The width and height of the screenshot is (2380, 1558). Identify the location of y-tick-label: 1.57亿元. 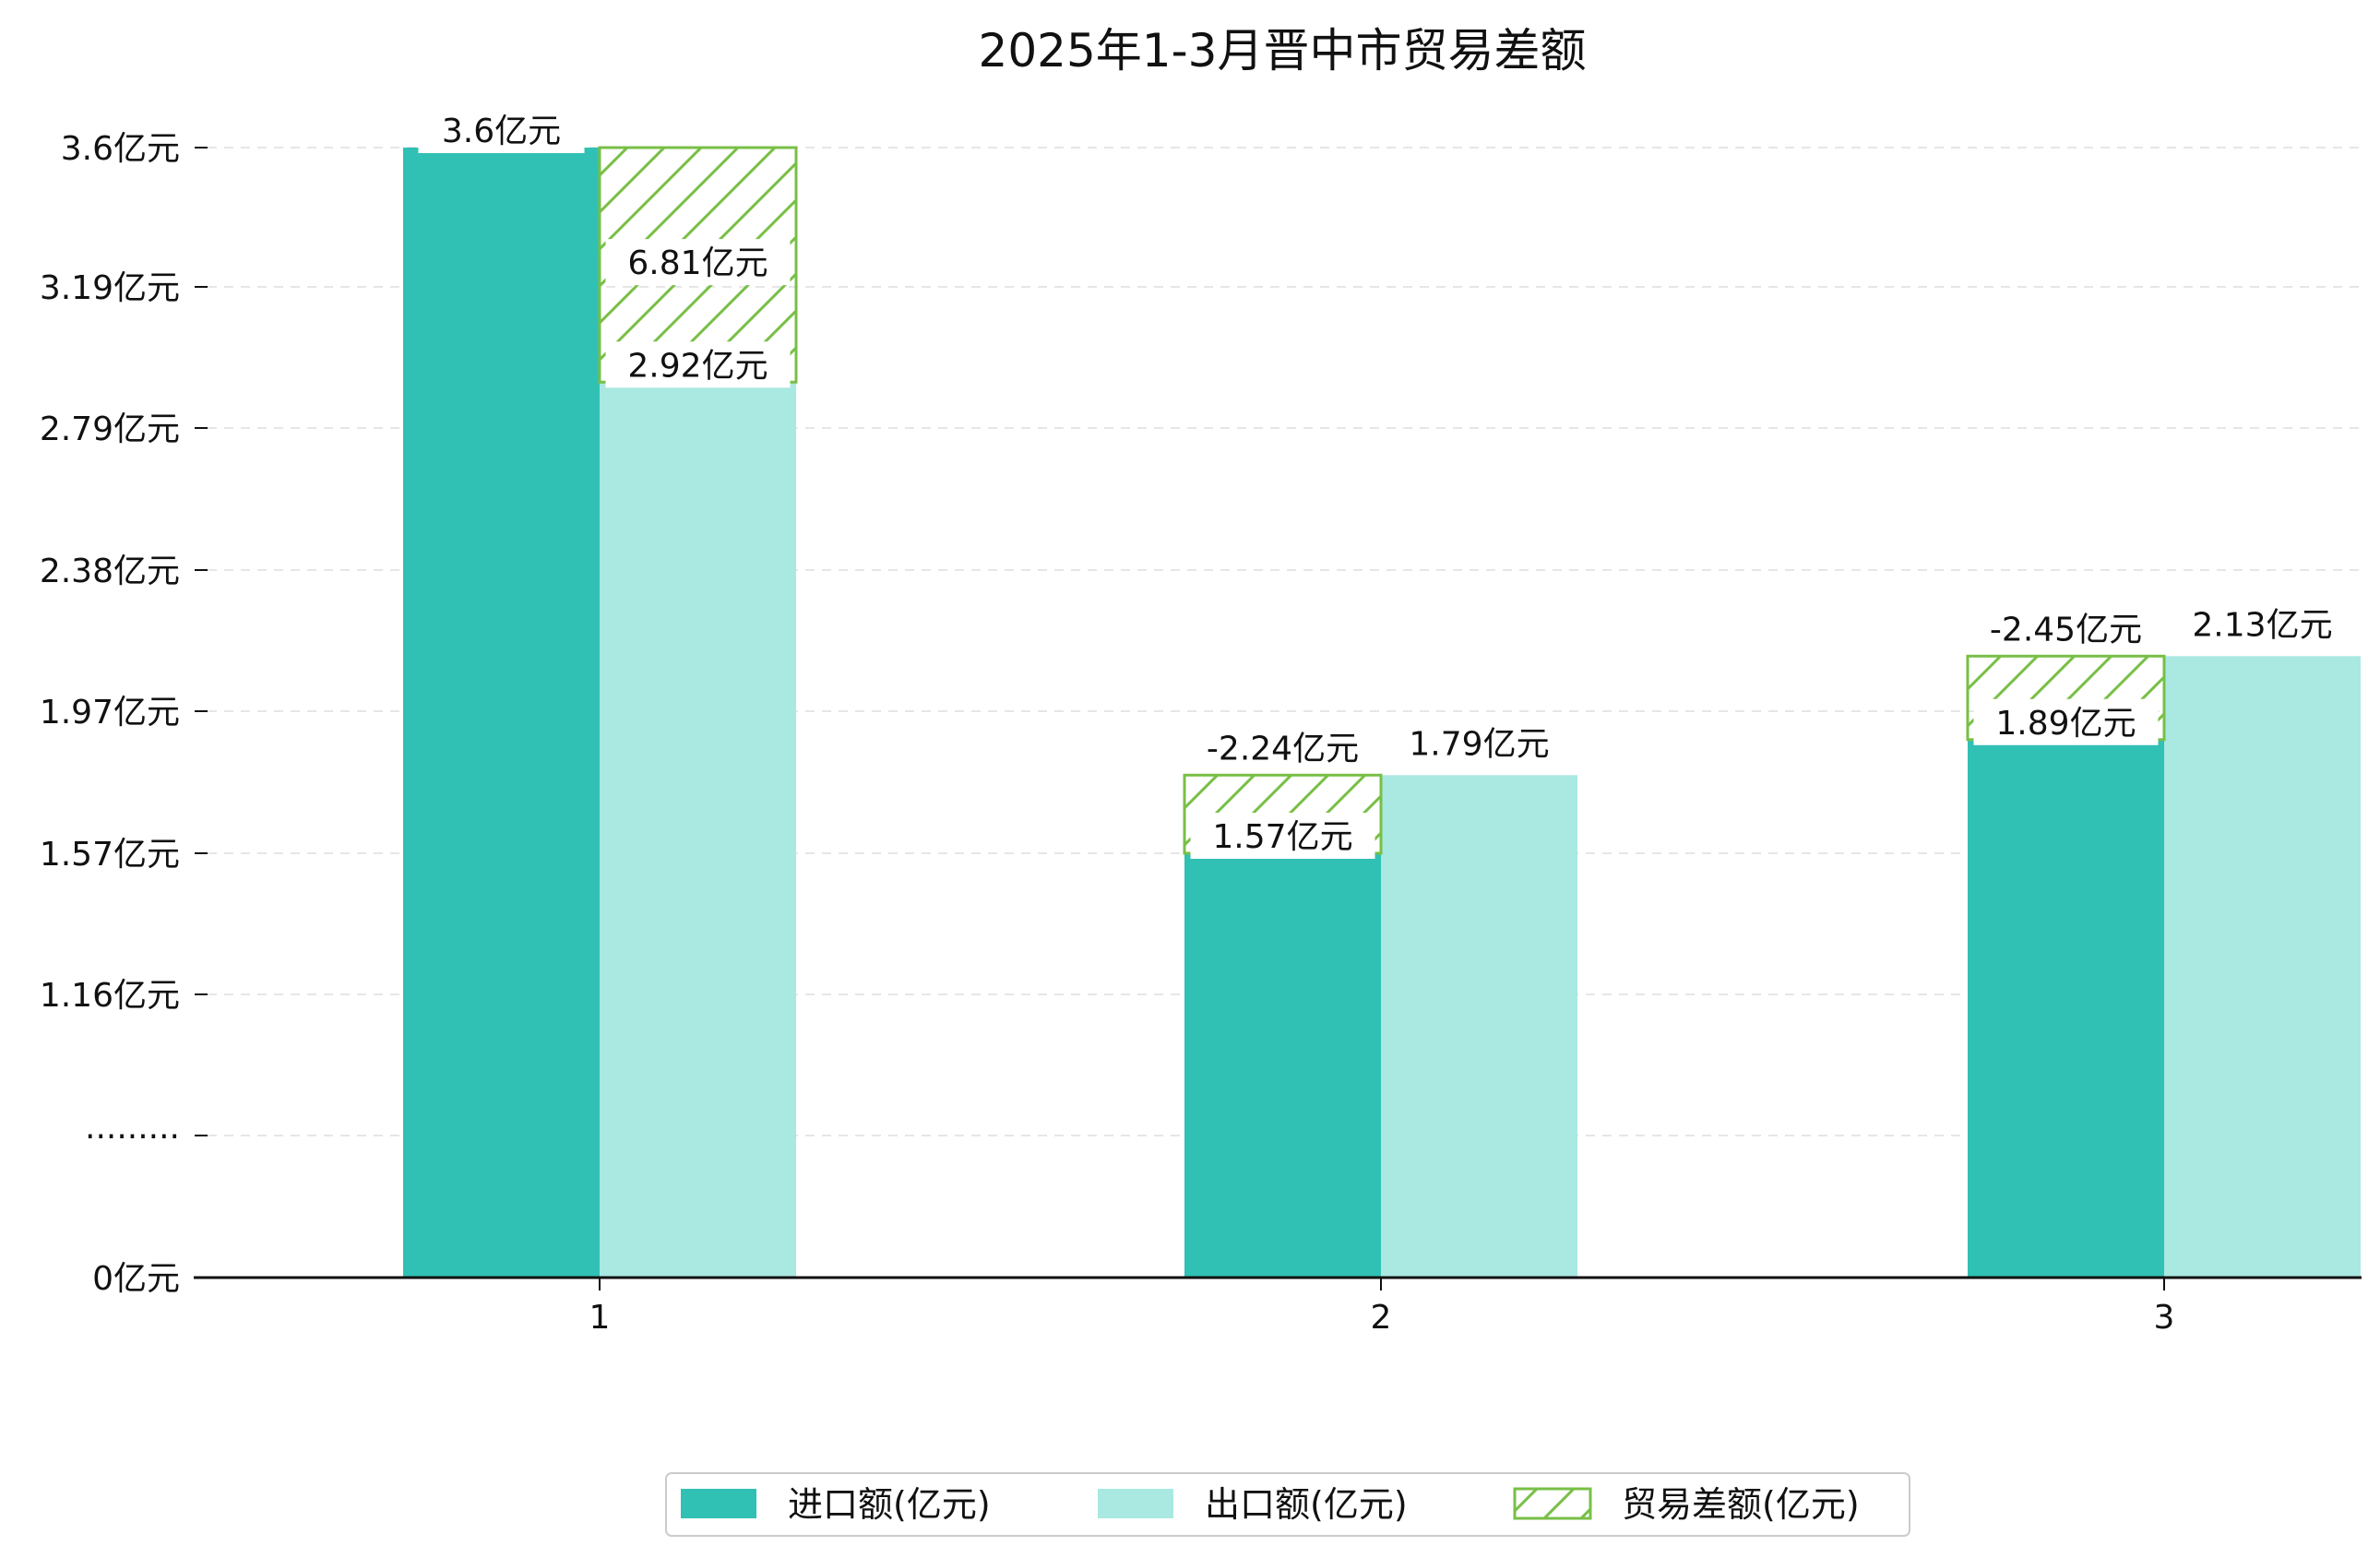
(110, 855).